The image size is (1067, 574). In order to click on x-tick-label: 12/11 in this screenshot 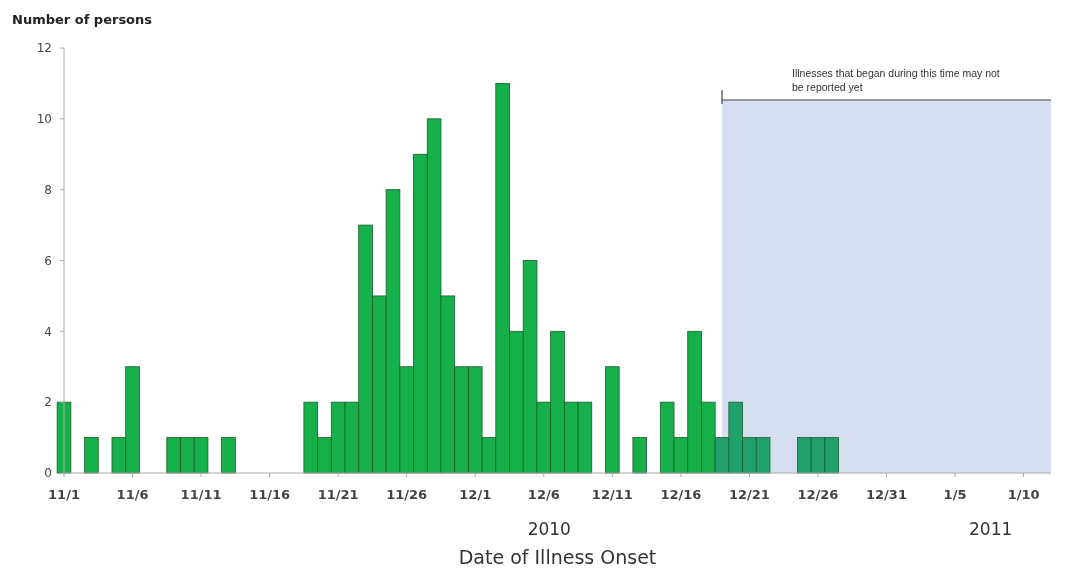, I will do `click(612, 494)`.